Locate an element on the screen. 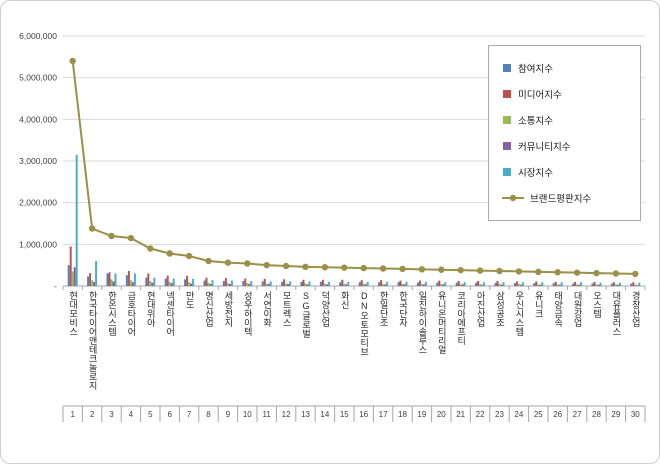  chart-legend: 참여지수 미디어지수 소통지수 커뮤니티지수 시장지수 브랜드평판지수 is located at coordinates (564, 133).